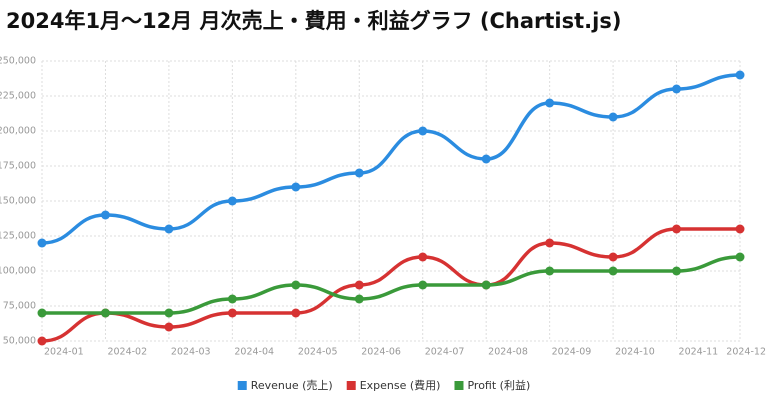  Describe the element at coordinates (699, 352) in the screenshot. I see `x-tick-label: 2024-11` at that location.